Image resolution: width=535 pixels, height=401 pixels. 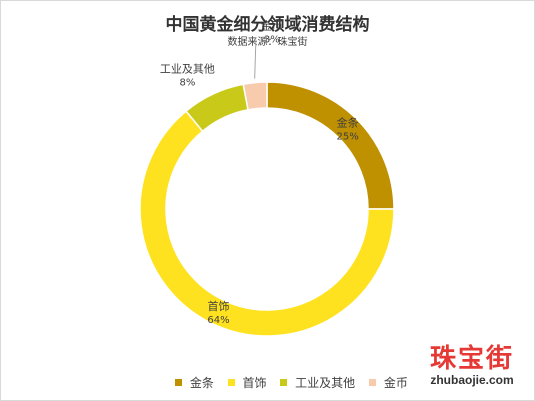 I want to click on data-label-value-coin: 3%, so click(x=272, y=40).